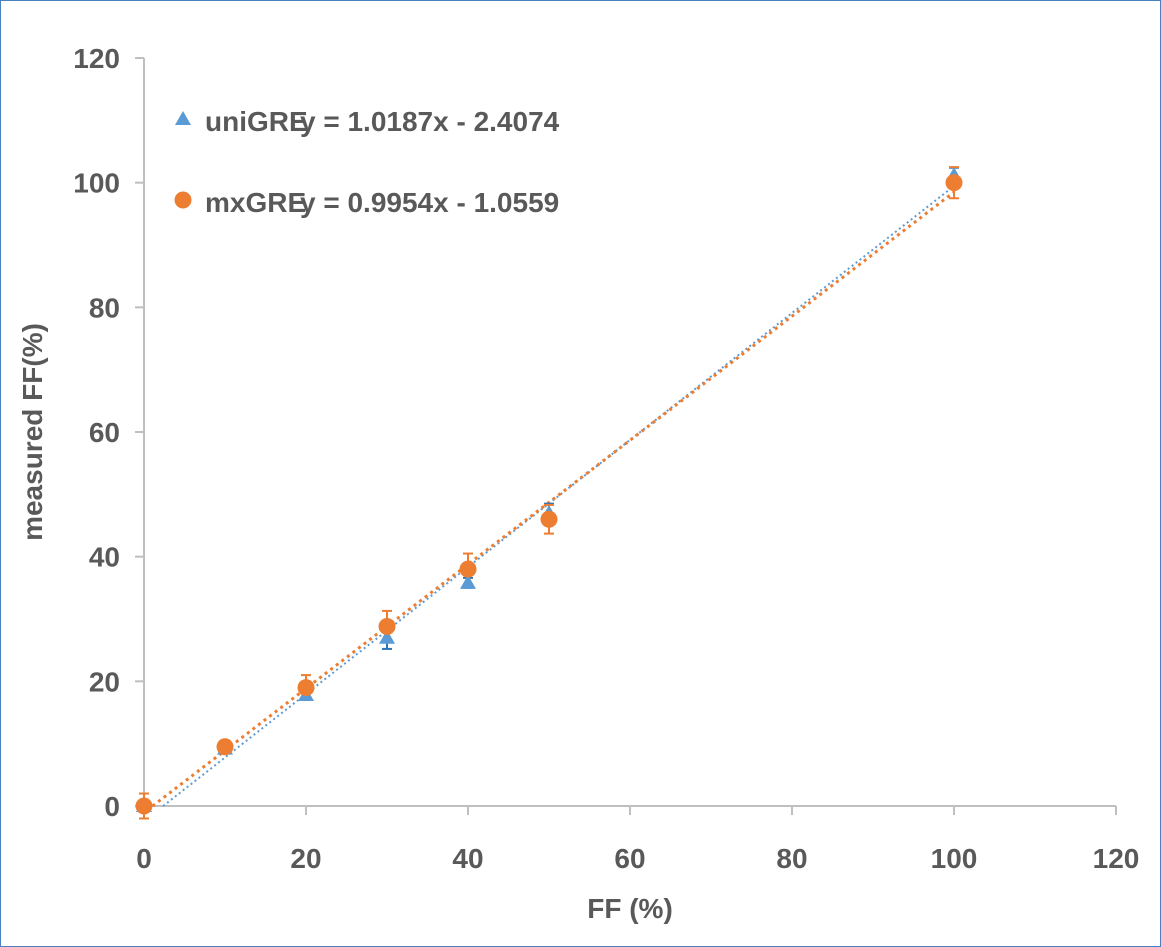  Describe the element at coordinates (104, 681) in the screenshot. I see `y-tick-label: 20` at that location.